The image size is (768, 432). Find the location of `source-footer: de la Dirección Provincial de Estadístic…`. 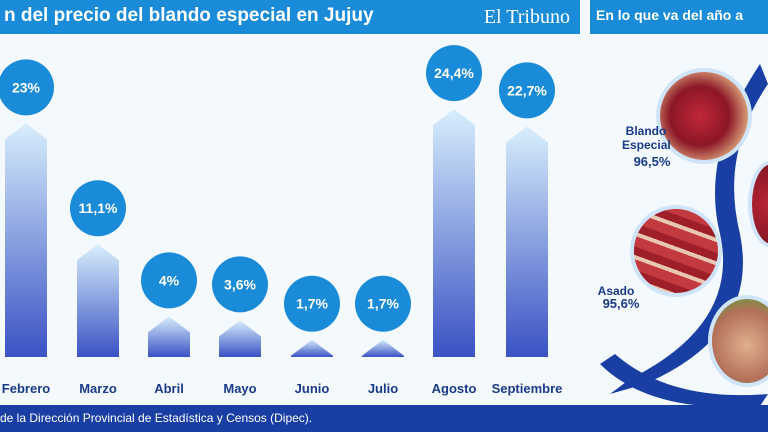

source-footer: de la Dirección Provincial de Estadístic… is located at coordinates (384, 418).